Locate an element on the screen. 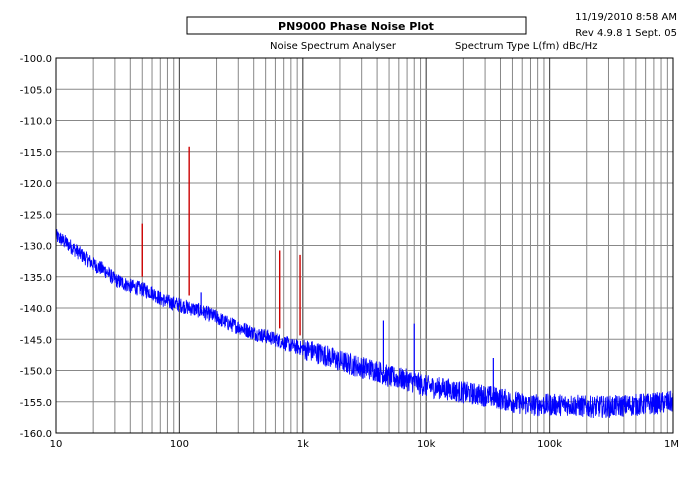 This screenshot has width=680, height=479. x-axis-ticks: 10 100 1k 10k 100k 1M is located at coordinates (364, 444).